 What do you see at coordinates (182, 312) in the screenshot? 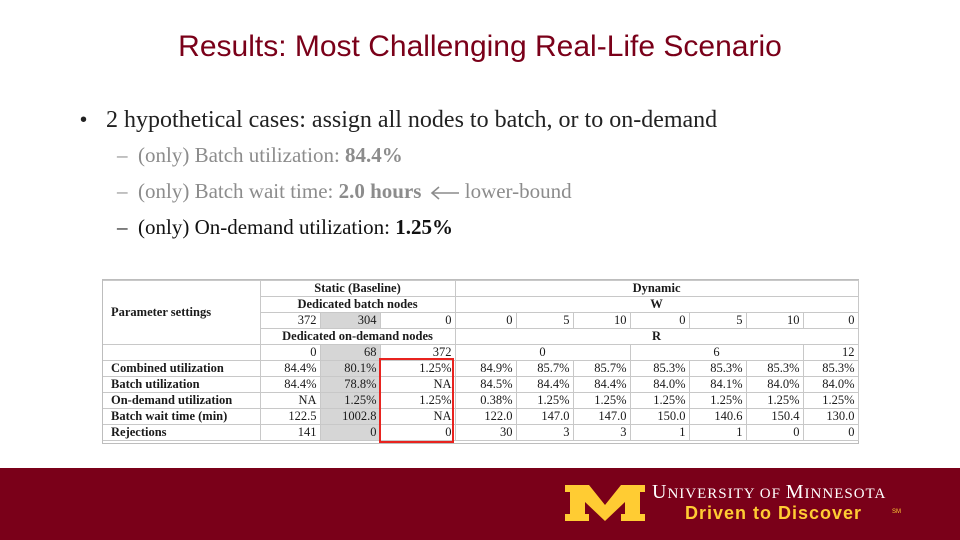
I see `param-settings-label: Parameter settings` at bounding box center [182, 312].